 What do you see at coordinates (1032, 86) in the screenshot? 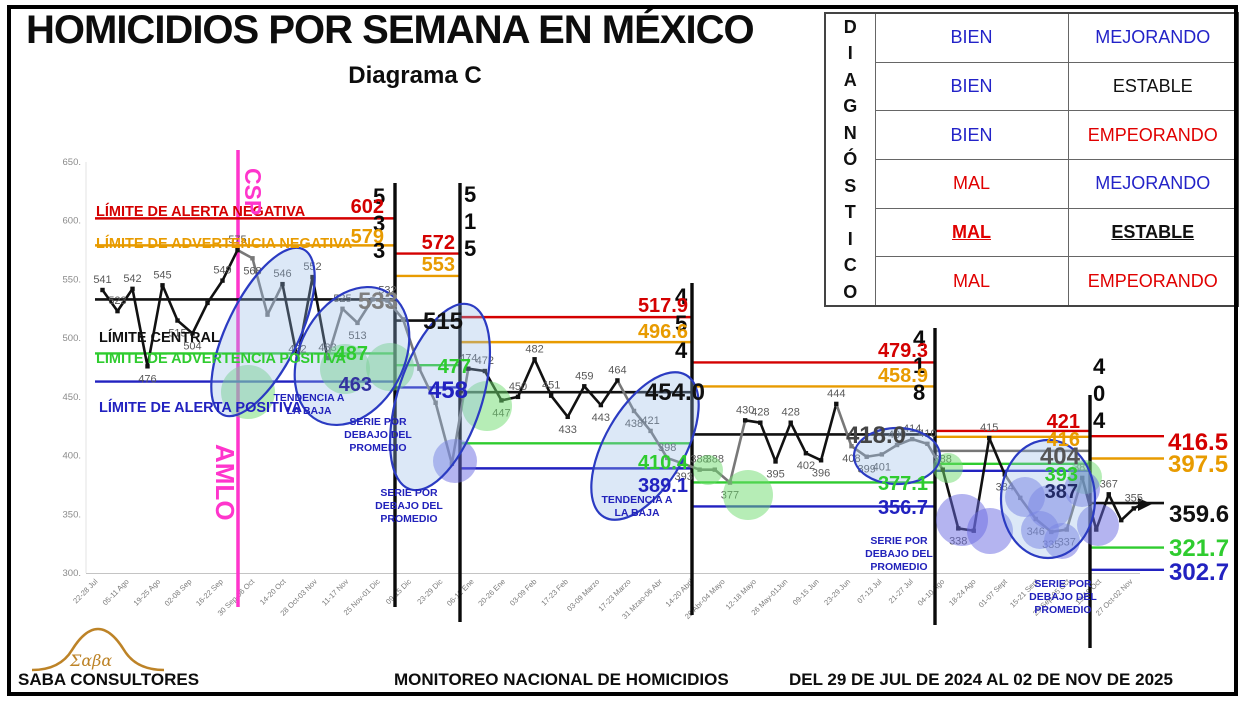
I see `diagnostic-row: BIEN ESTABLE` at bounding box center [1032, 86].